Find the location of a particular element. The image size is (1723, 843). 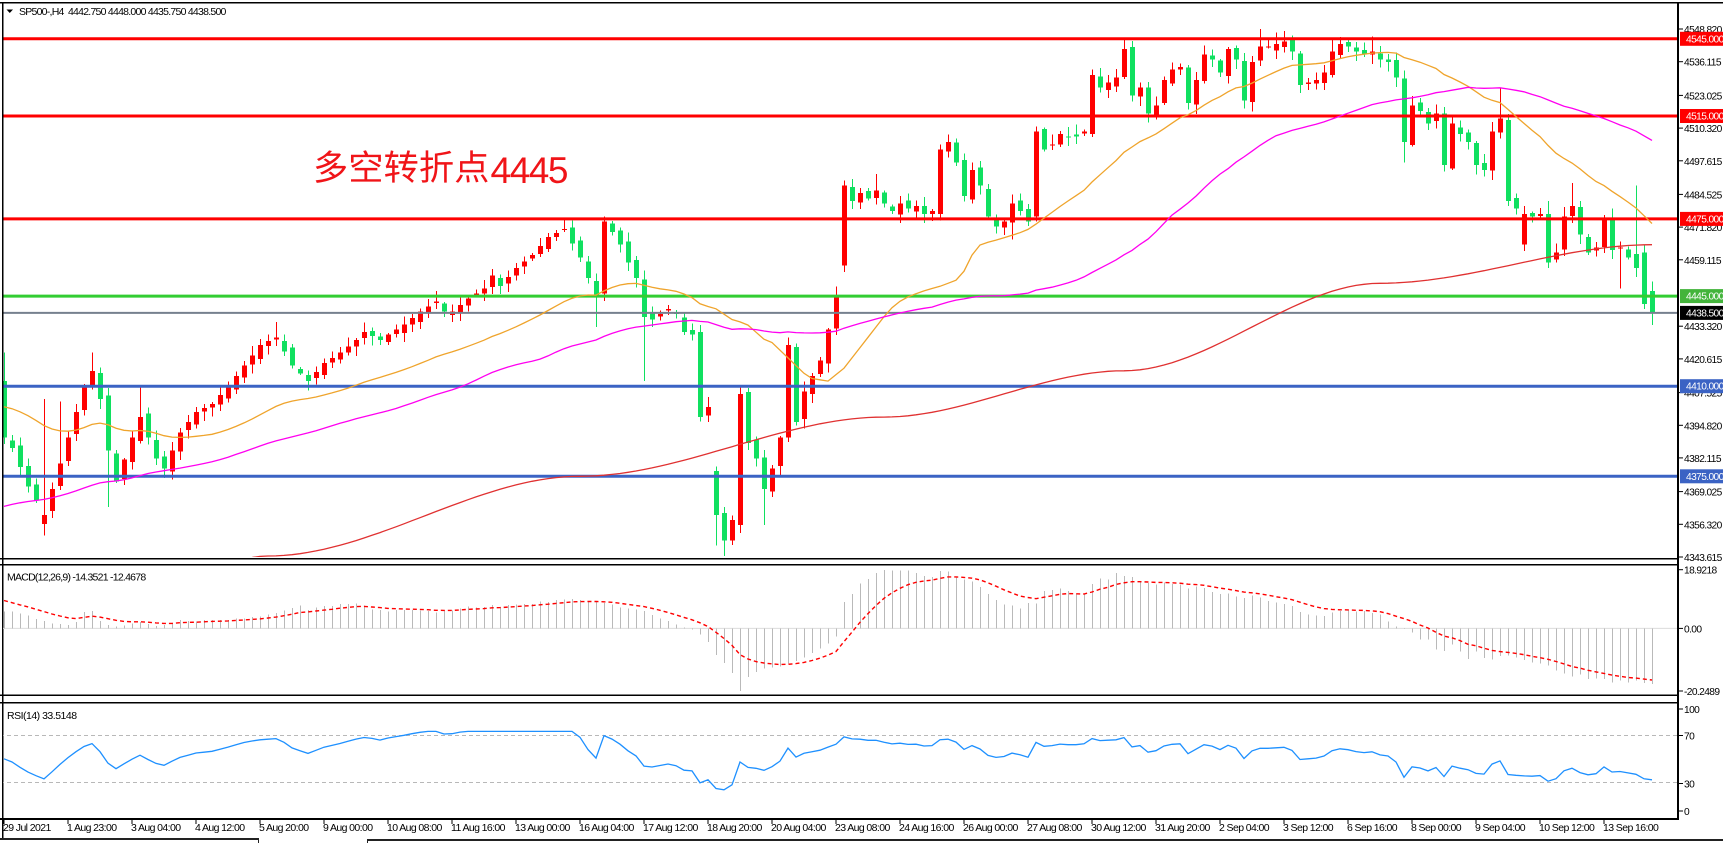

svg-text: 13 Sep 16:00 is located at coordinates (1631, 828).